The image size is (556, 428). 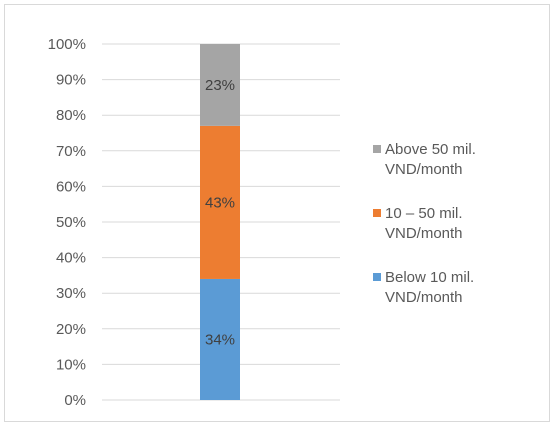 I want to click on legend-entry-line: 10 – 50 mil., so click(x=424, y=213).